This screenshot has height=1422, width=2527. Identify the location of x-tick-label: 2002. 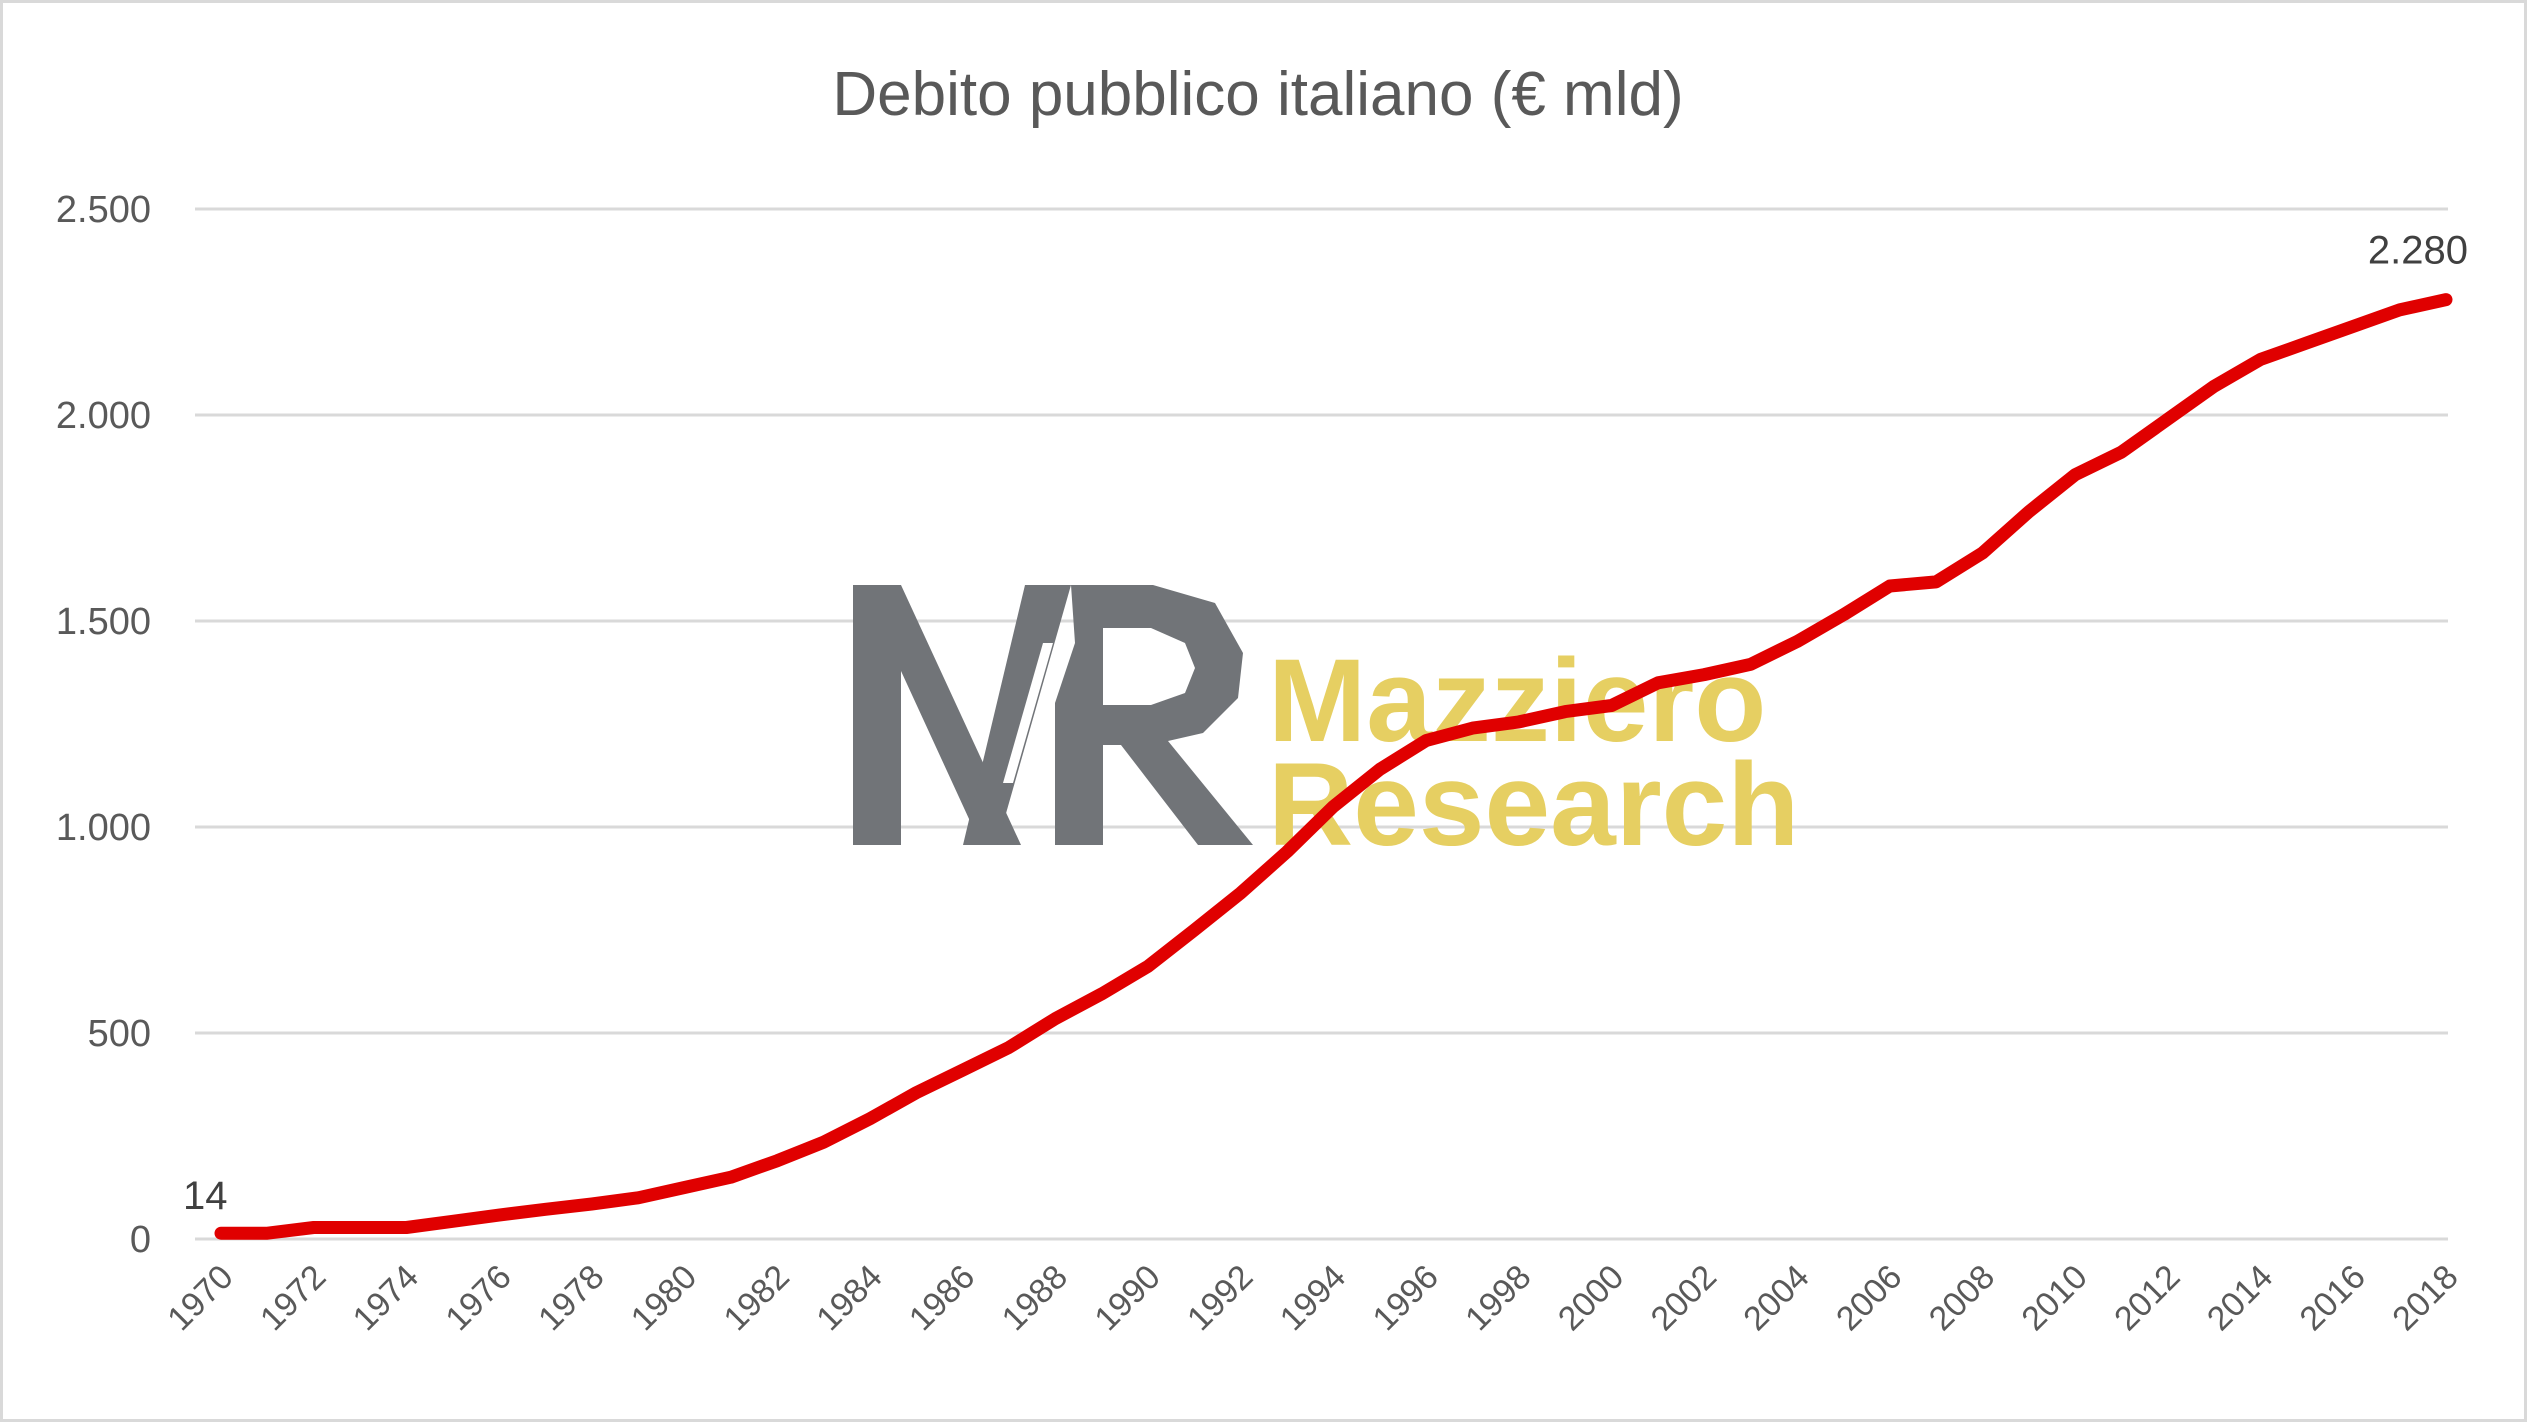
(1684, 1298).